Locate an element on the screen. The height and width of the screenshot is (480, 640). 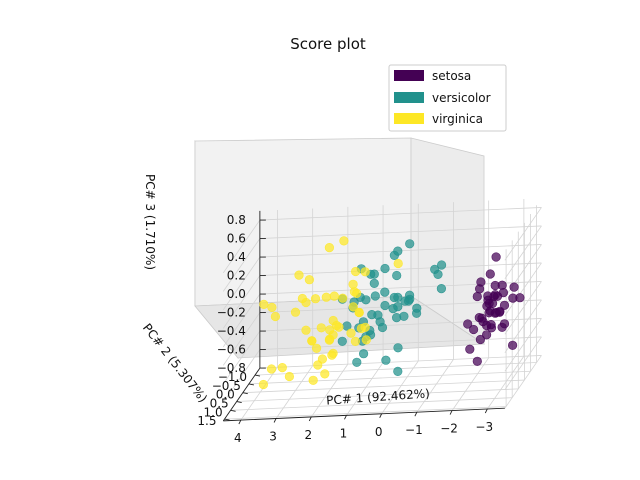
x-axis-label: PC# 1 (92.462%) is located at coordinates (378, 396).